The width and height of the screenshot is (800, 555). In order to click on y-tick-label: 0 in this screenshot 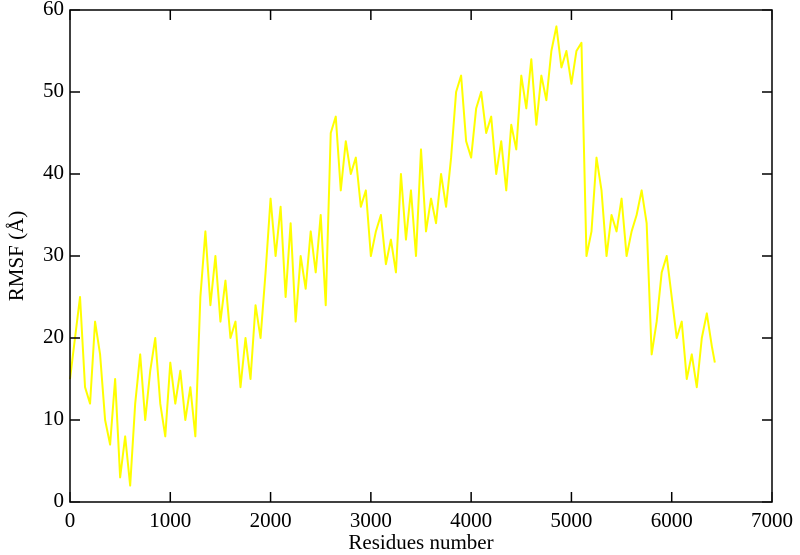, I will do `click(59, 500)`.